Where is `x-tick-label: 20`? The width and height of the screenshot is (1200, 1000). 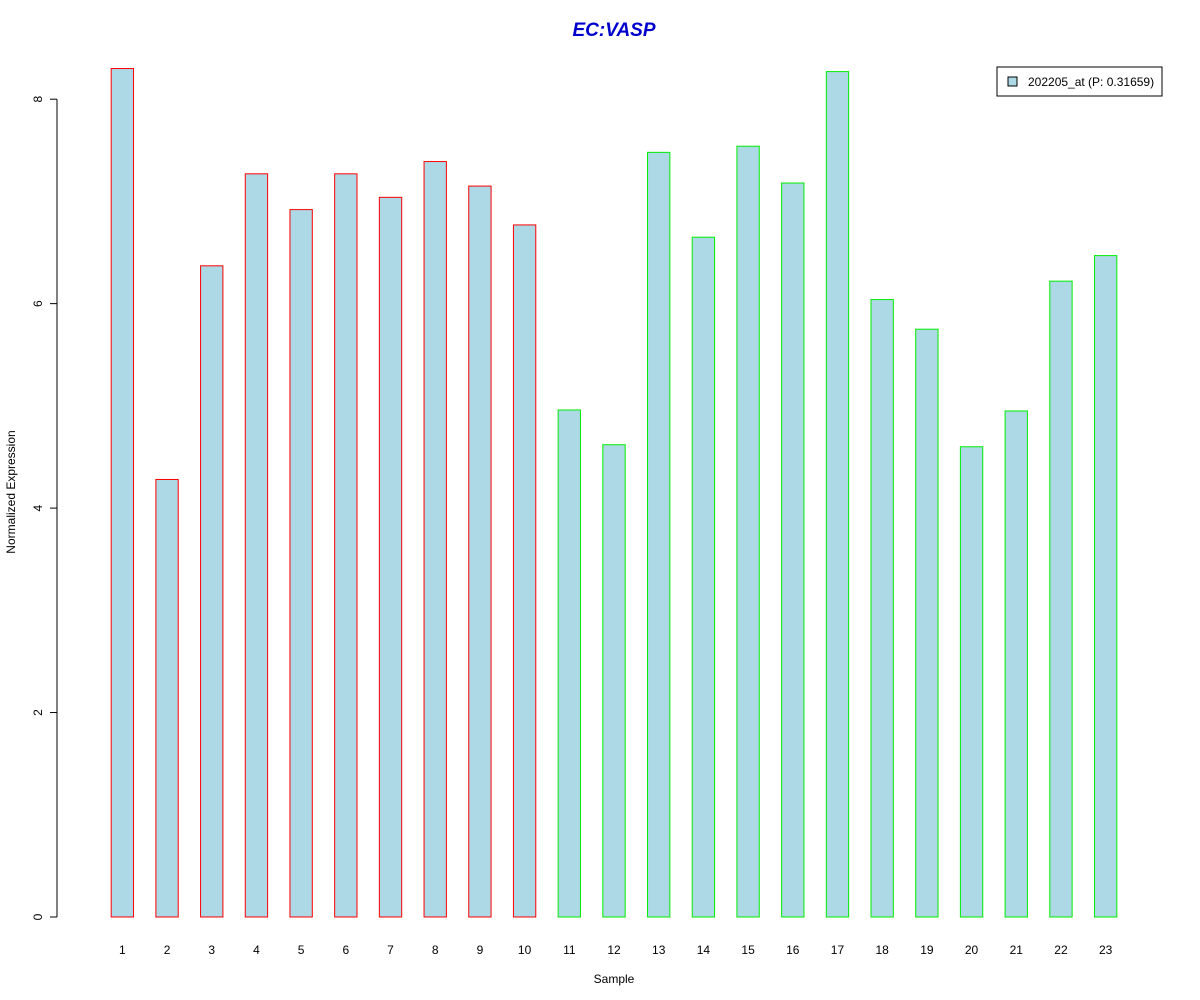
x-tick-label: 20 is located at coordinates (972, 950).